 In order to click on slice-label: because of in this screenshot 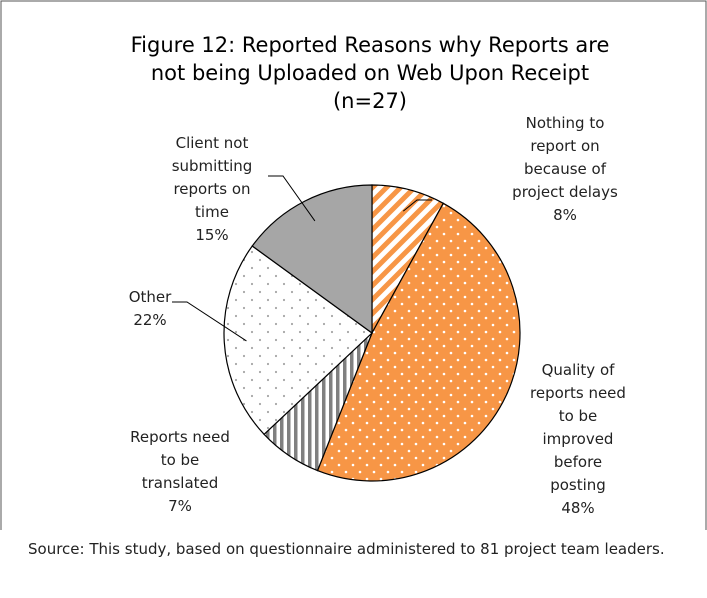, I will do `click(565, 169)`.